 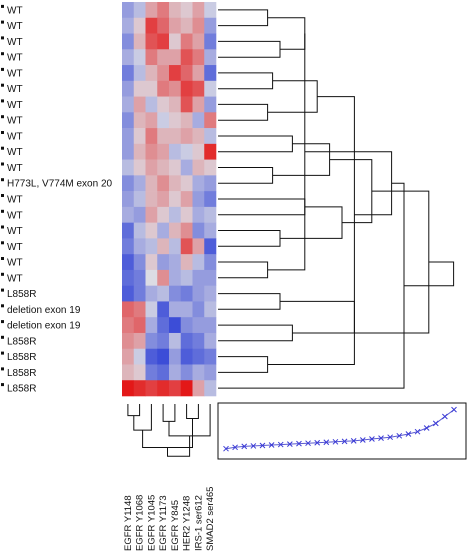 I want to click on column-label: EGFR Y1068, so click(x=140, y=523).